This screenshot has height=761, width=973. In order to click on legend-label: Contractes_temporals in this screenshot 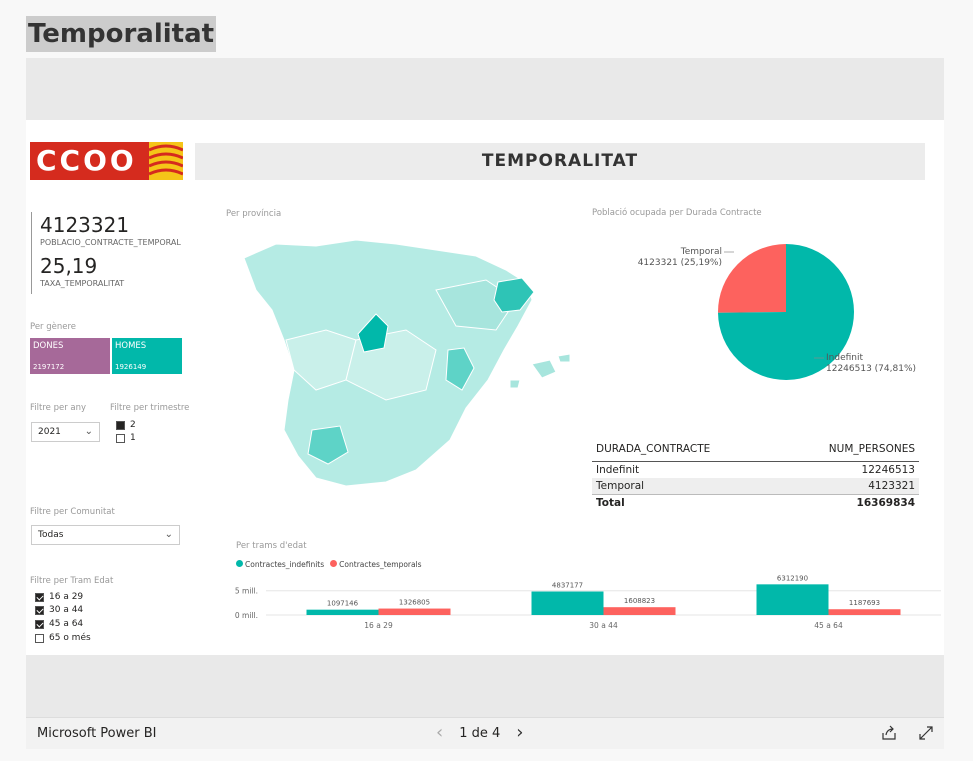, I will do `click(380, 564)`.